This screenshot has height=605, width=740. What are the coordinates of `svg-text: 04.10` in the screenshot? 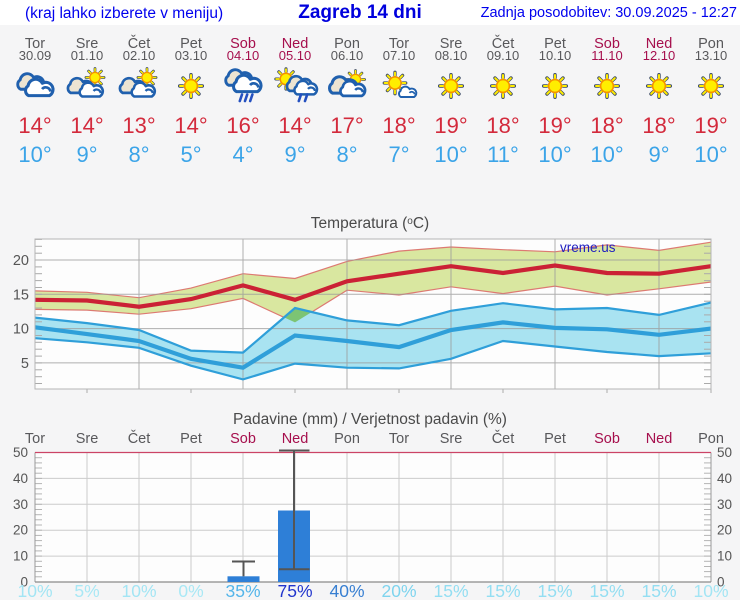 It's located at (243, 55).